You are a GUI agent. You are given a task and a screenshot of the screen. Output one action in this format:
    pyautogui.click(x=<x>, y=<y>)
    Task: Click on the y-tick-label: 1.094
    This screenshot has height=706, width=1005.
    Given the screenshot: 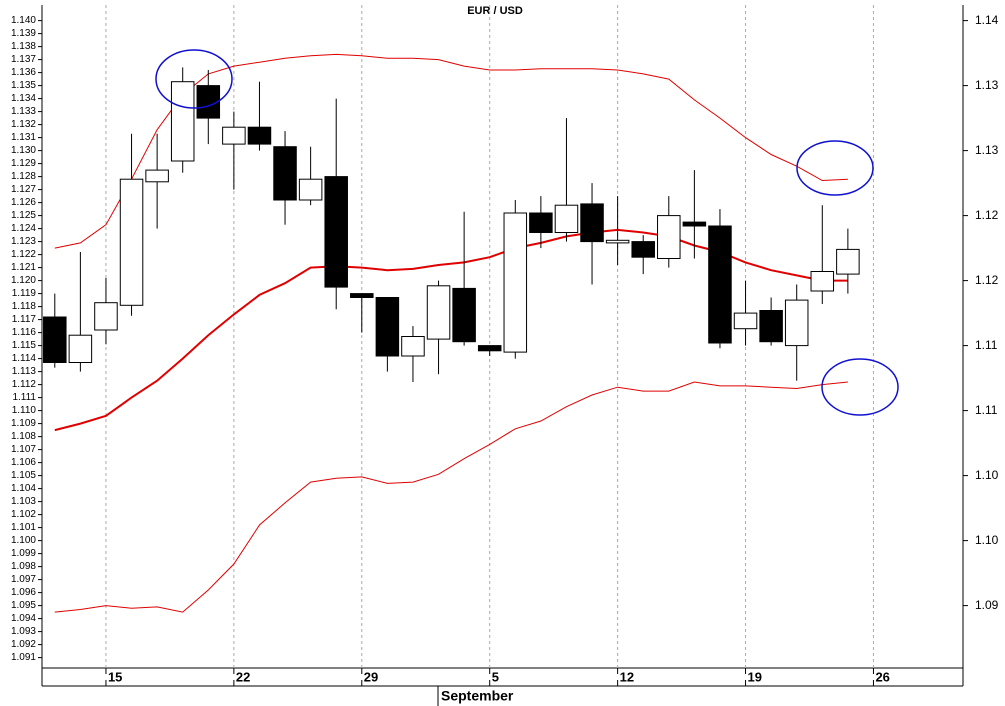 What is the action you would take?
    pyautogui.click(x=23, y=618)
    